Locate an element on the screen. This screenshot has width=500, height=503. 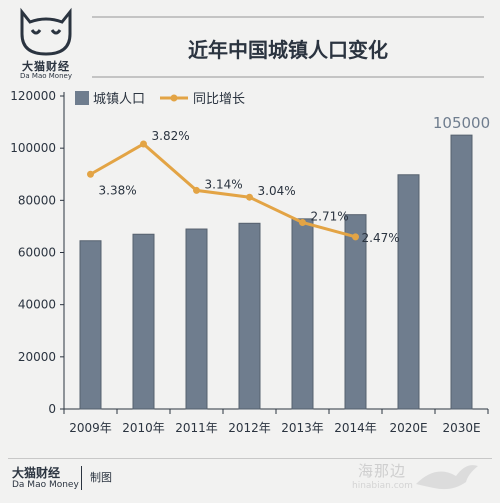
growth-data-label: 3.82% is located at coordinates (171, 136).